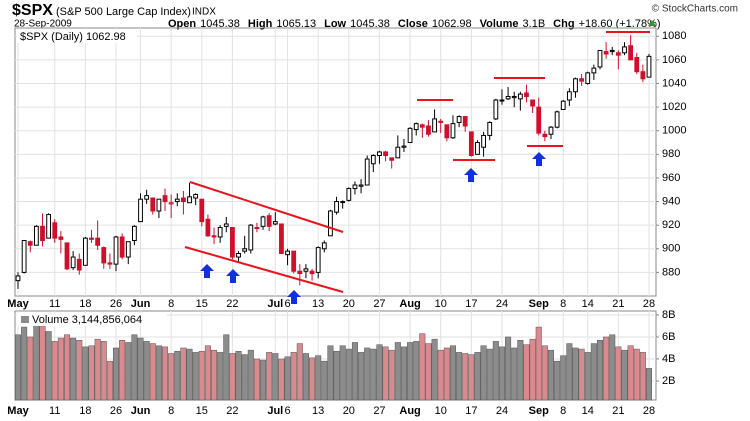 The image size is (750, 421). I want to click on x-tick-label: Aug, so click(409, 411).